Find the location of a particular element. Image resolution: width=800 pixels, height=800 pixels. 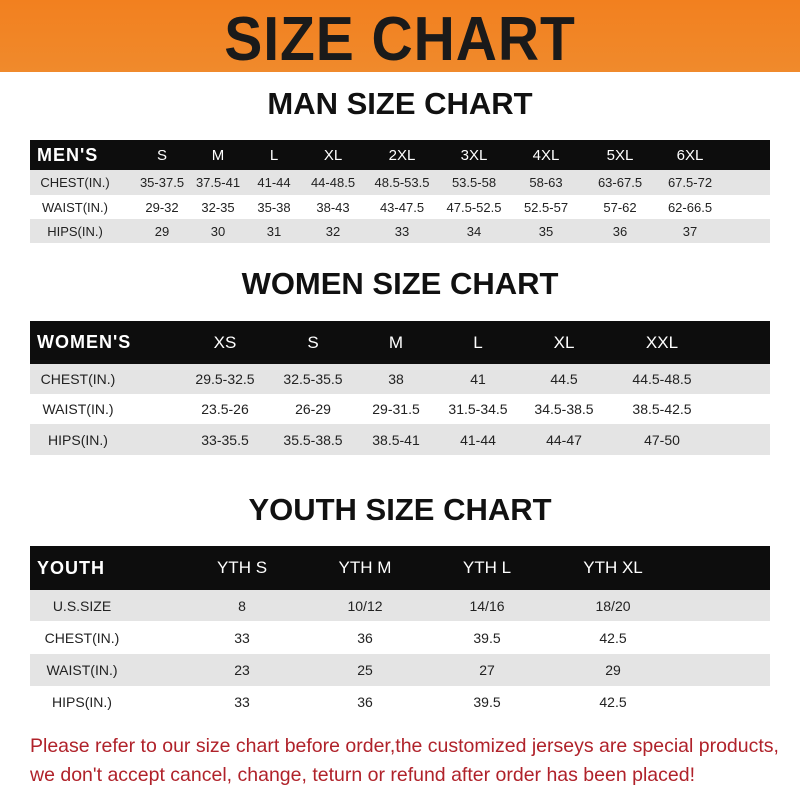

header-row: MEN'S S M L XL 2XL 3XL 4XL 5XL 6XL is located at coordinates (400, 155).